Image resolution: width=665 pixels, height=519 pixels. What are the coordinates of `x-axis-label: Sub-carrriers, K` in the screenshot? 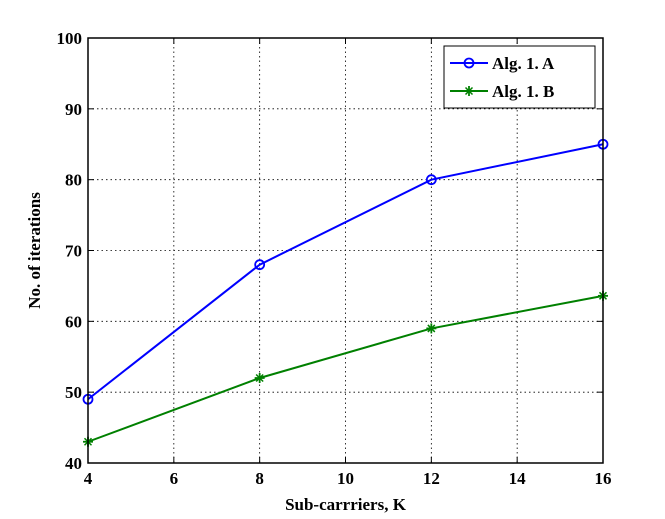 It's located at (346, 504).